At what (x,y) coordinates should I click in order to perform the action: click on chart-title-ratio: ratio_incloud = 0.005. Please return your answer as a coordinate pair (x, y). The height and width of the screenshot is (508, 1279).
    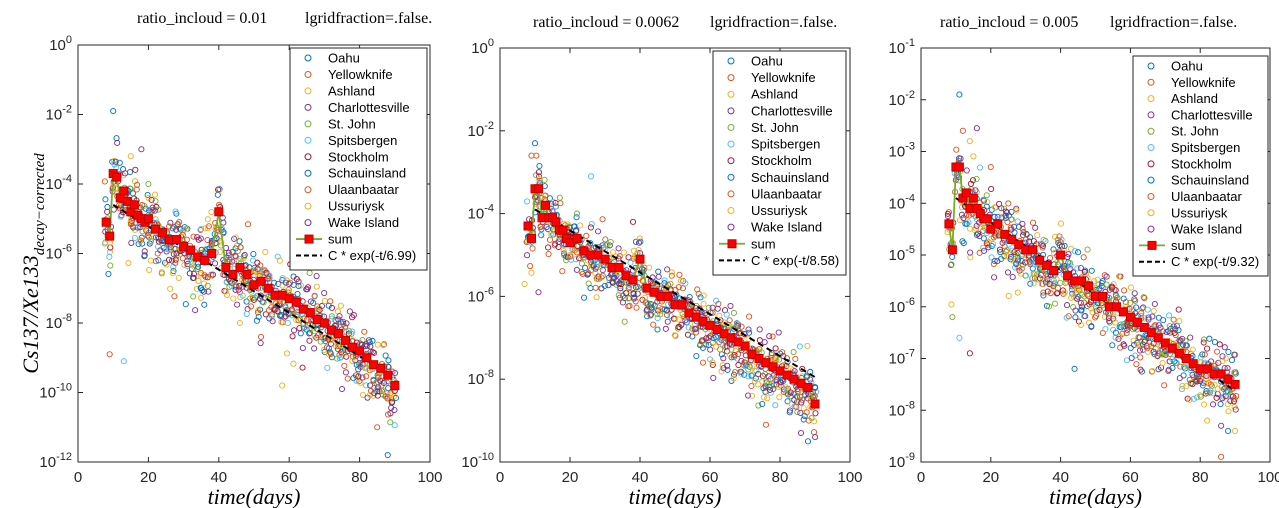
    Looking at the image, I should click on (1009, 22).